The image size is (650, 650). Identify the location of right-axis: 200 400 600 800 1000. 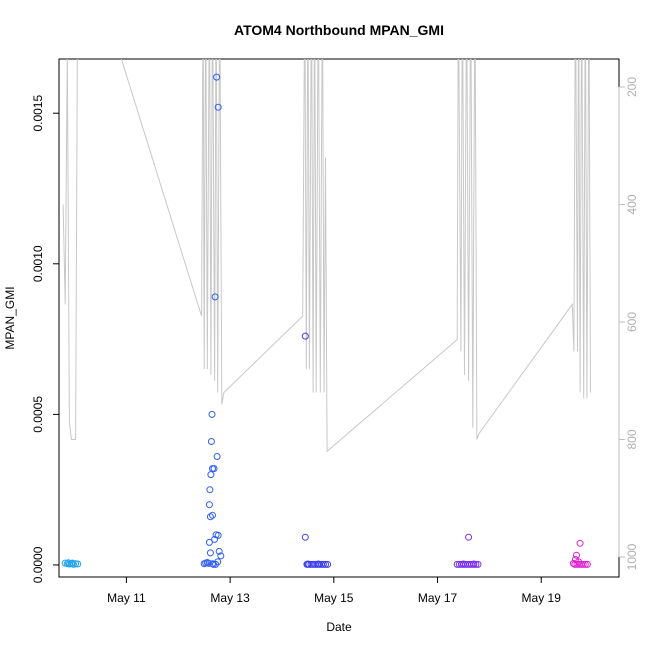
(628, 323).